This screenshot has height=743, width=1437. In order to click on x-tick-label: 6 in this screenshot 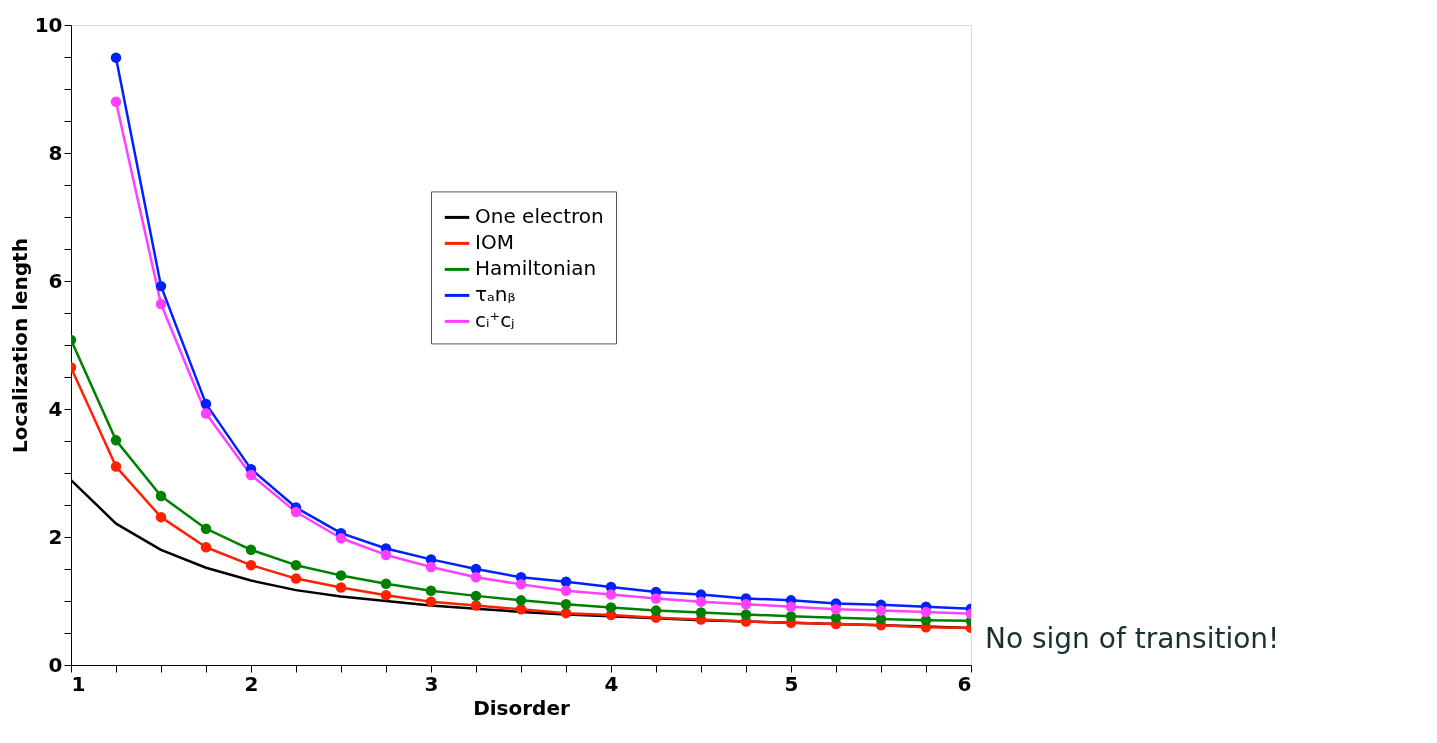, I will do `click(964, 683)`.